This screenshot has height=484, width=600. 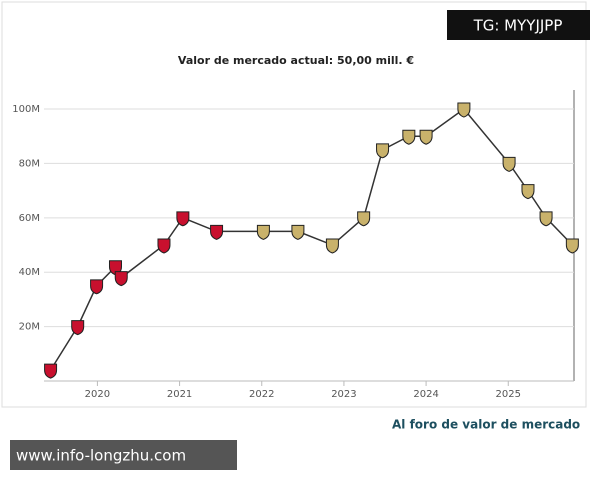 What do you see at coordinates (97, 394) in the screenshot?
I see `x-tick-label: 2020` at bounding box center [97, 394].